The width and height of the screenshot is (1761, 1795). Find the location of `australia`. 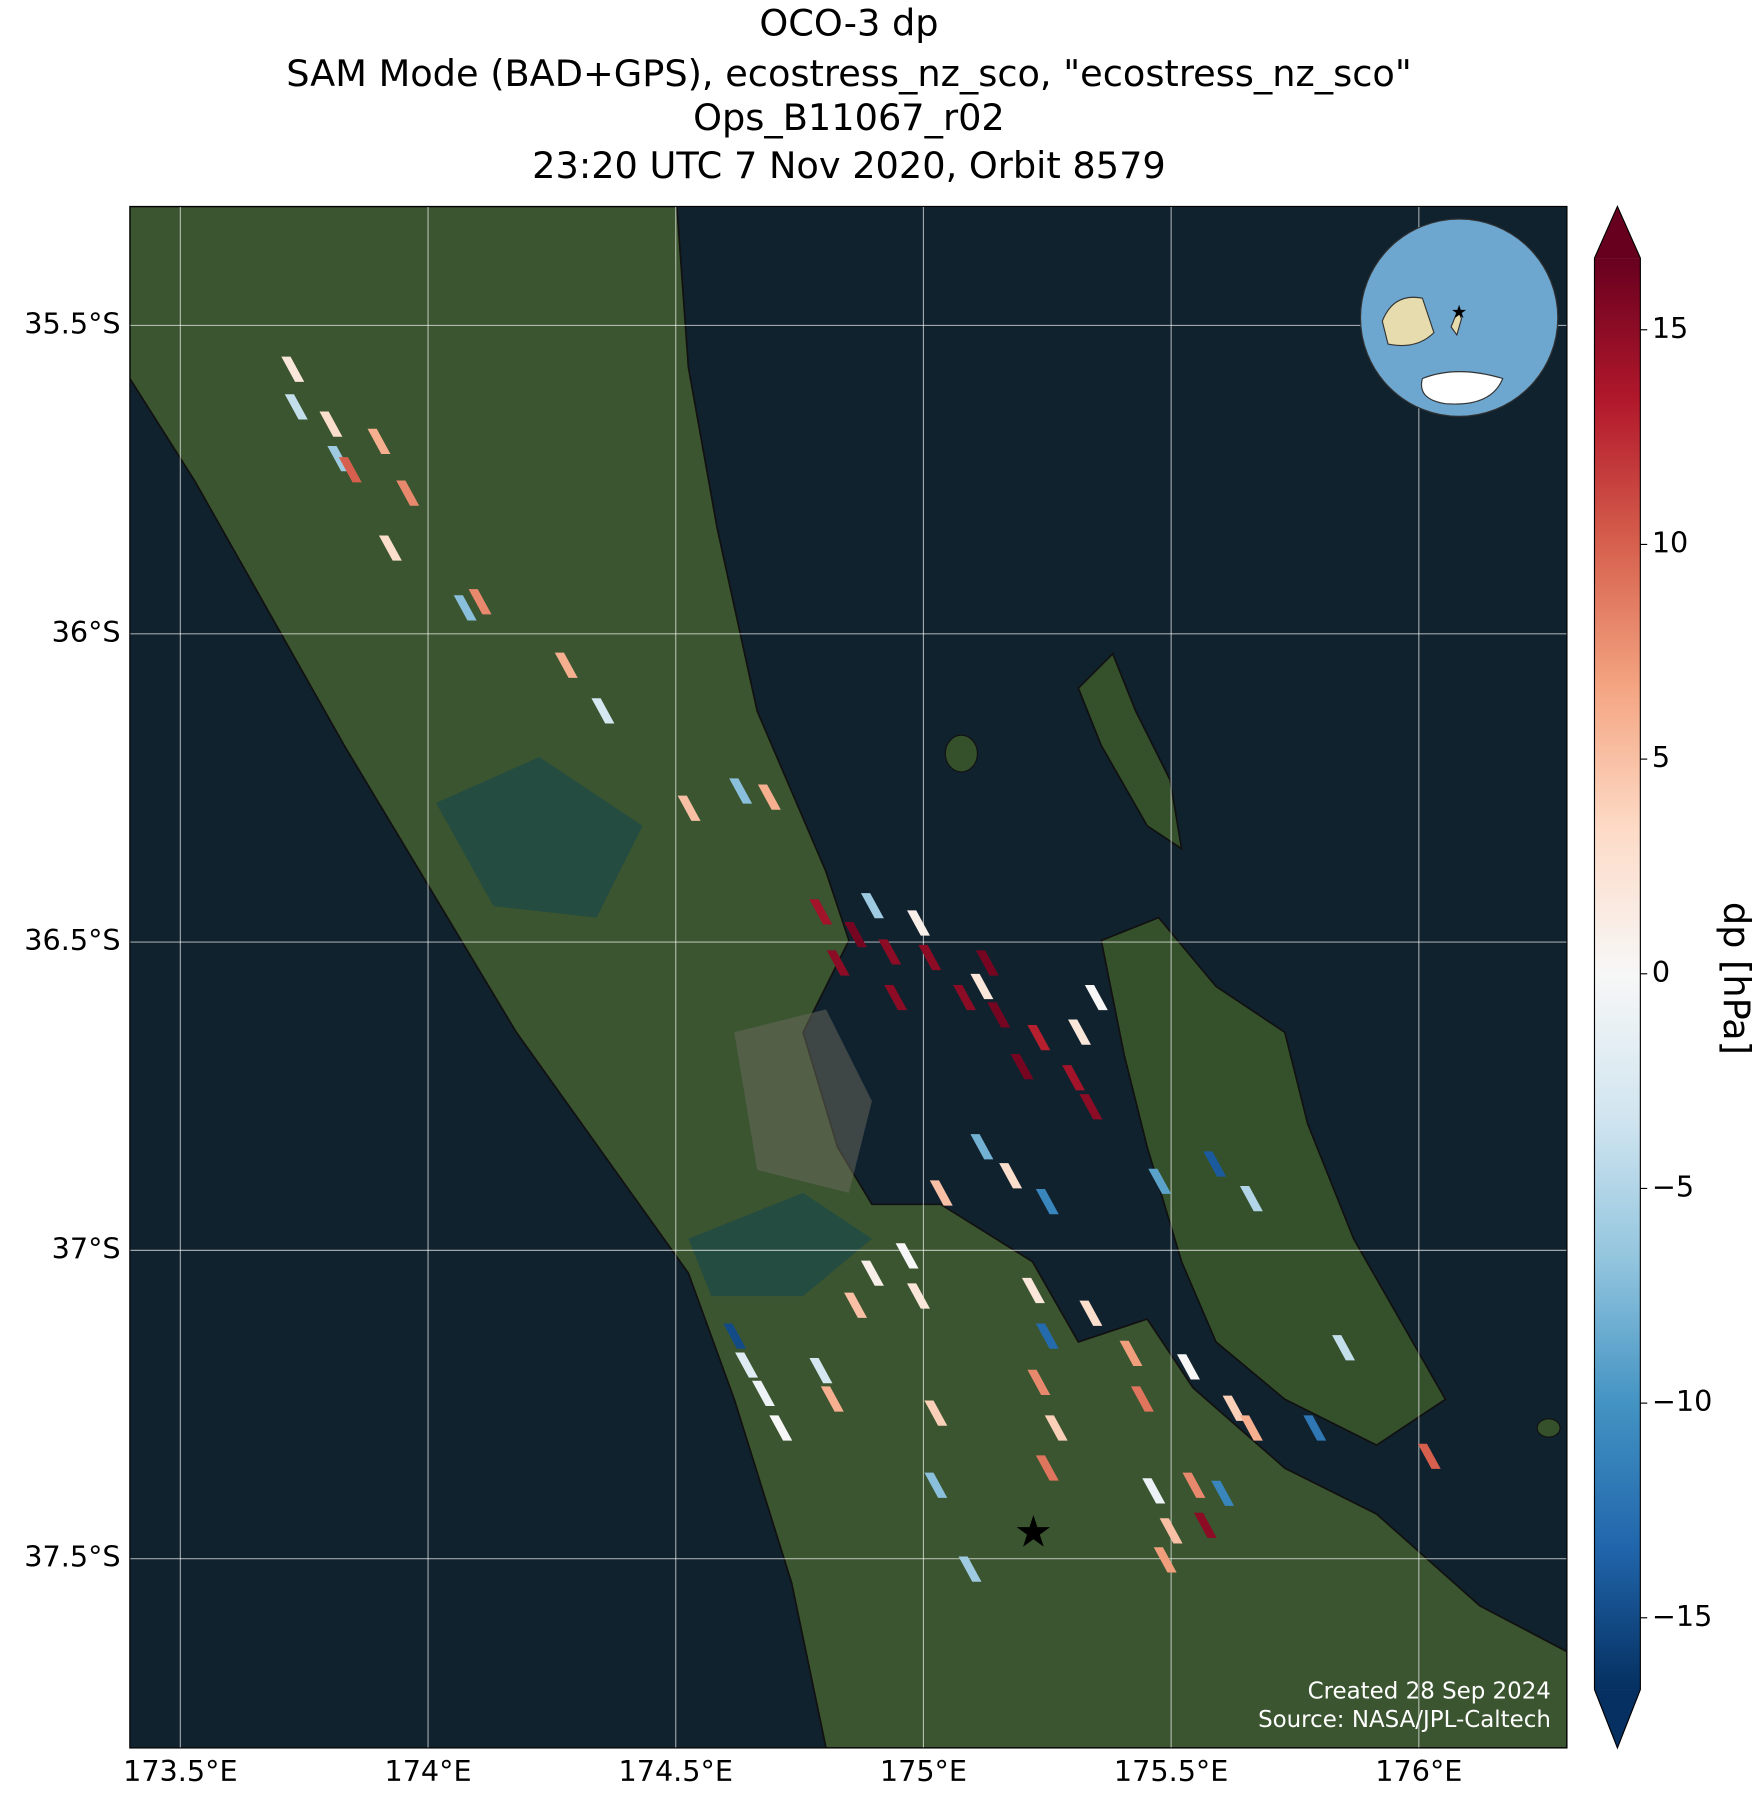

australia is located at coordinates (1408, 321).